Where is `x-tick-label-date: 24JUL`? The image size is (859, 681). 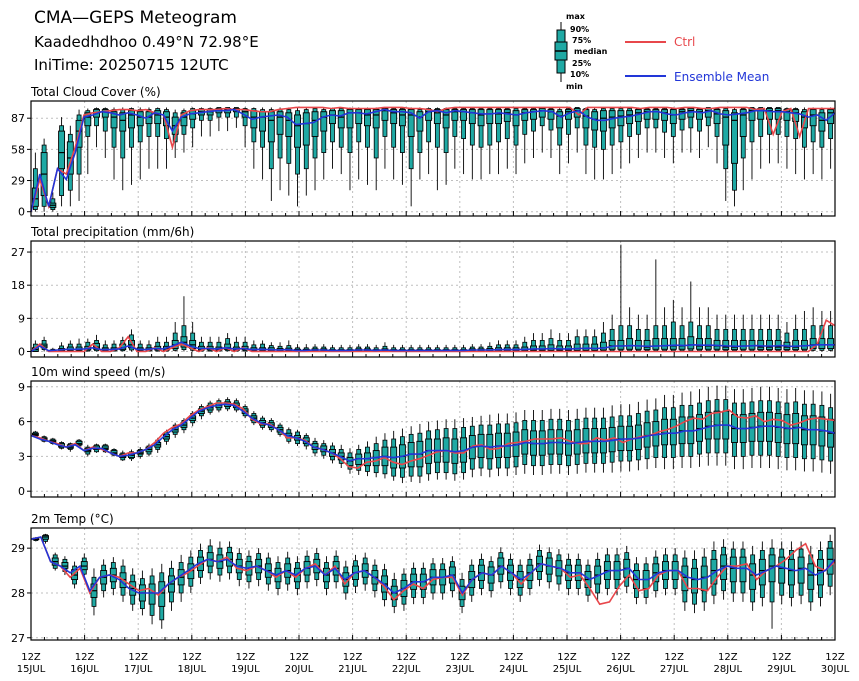 x-tick-label-date: 24JUL is located at coordinates (513, 669).